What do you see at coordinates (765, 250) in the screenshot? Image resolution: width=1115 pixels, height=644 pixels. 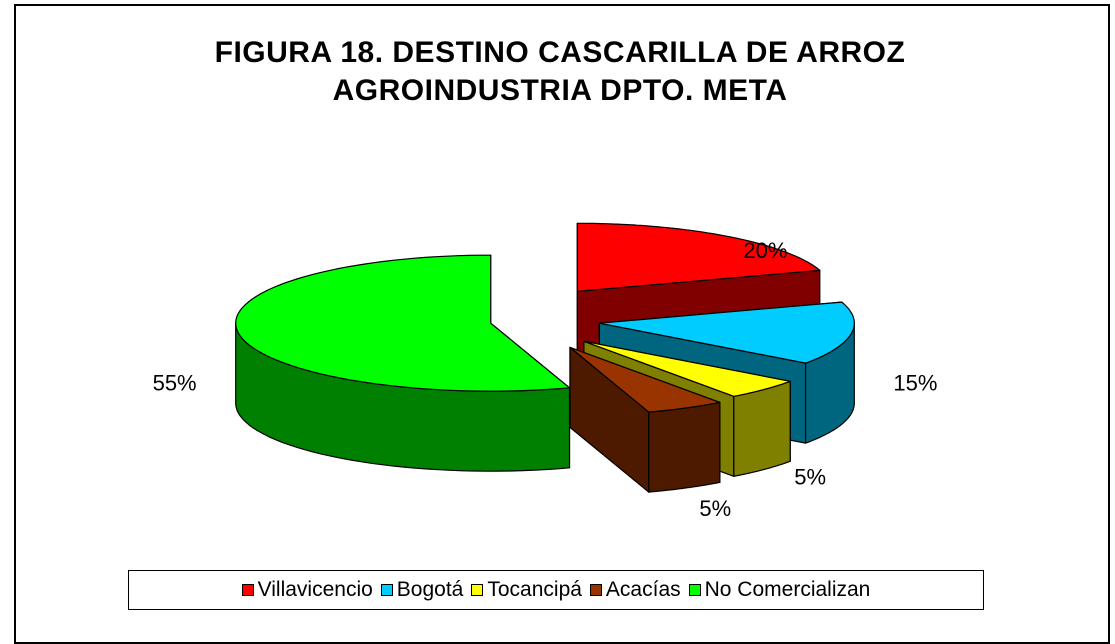 I see `data-label: 20%` at bounding box center [765, 250].